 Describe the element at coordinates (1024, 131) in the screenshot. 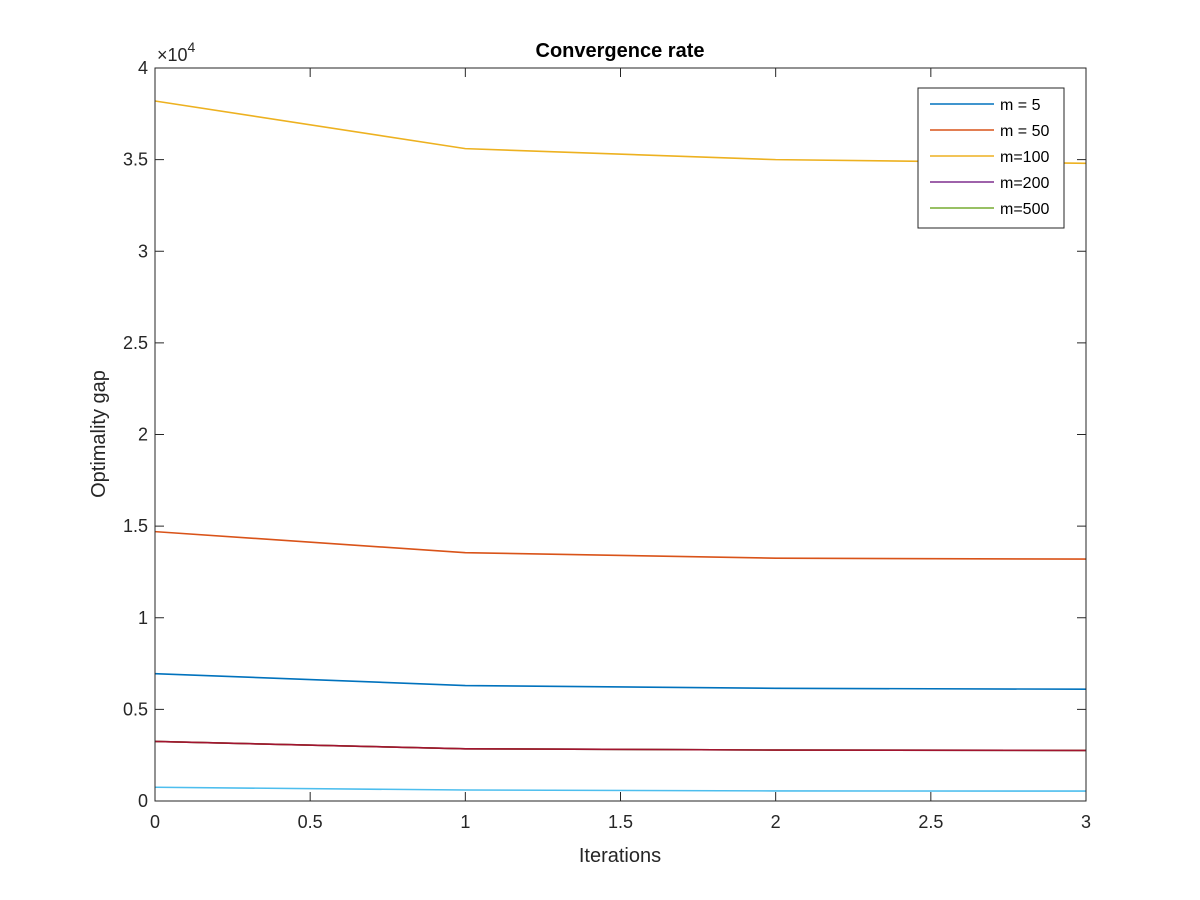

I see `legend-label: m = 50` at that location.